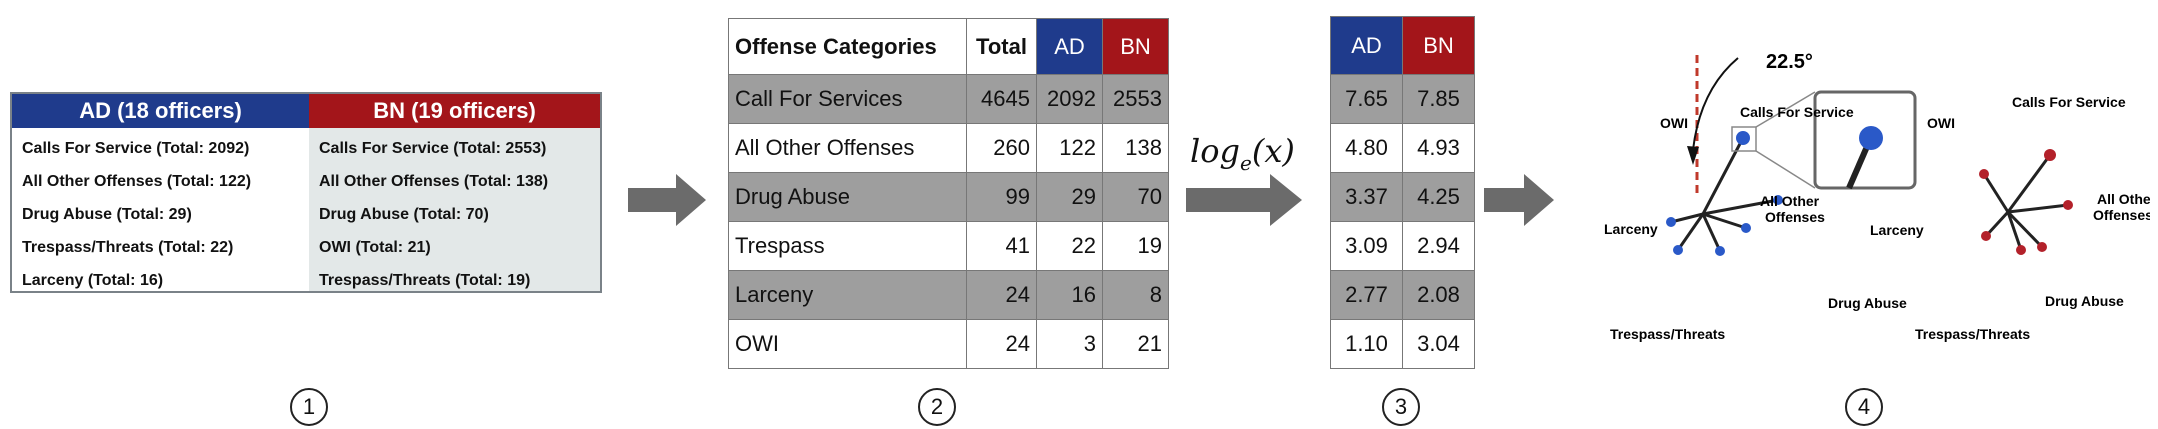  Describe the element at coordinates (1438, 246) in the screenshot. I see `cell: 2.94` at that location.